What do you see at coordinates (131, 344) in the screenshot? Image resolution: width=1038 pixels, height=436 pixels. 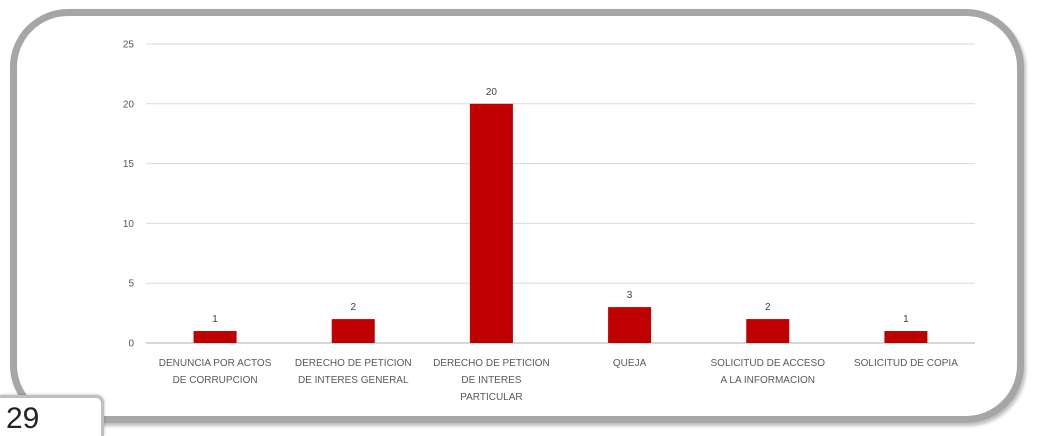 I see `y-tick-label: 0` at bounding box center [131, 344].